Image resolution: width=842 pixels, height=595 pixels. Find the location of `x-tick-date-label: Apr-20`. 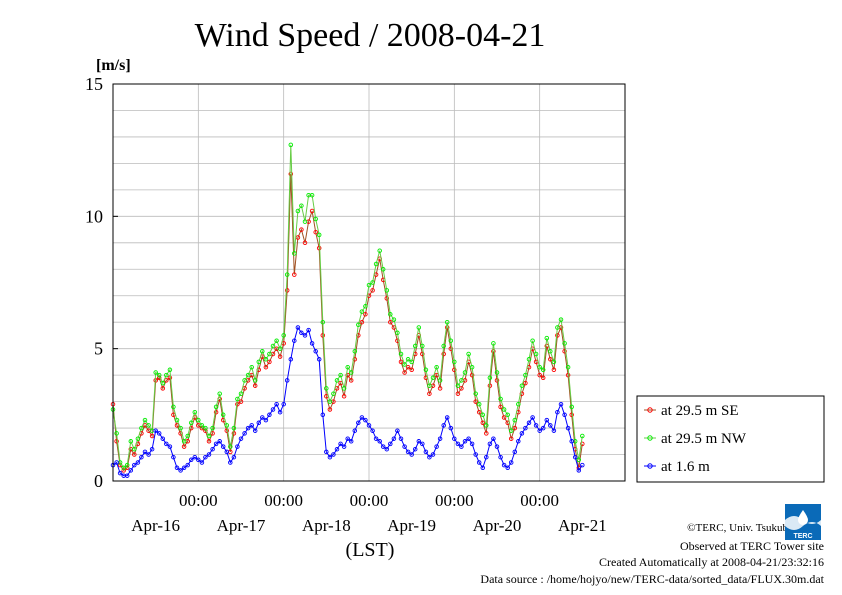

x-tick-date-label: Apr-20 is located at coordinates (497, 525).